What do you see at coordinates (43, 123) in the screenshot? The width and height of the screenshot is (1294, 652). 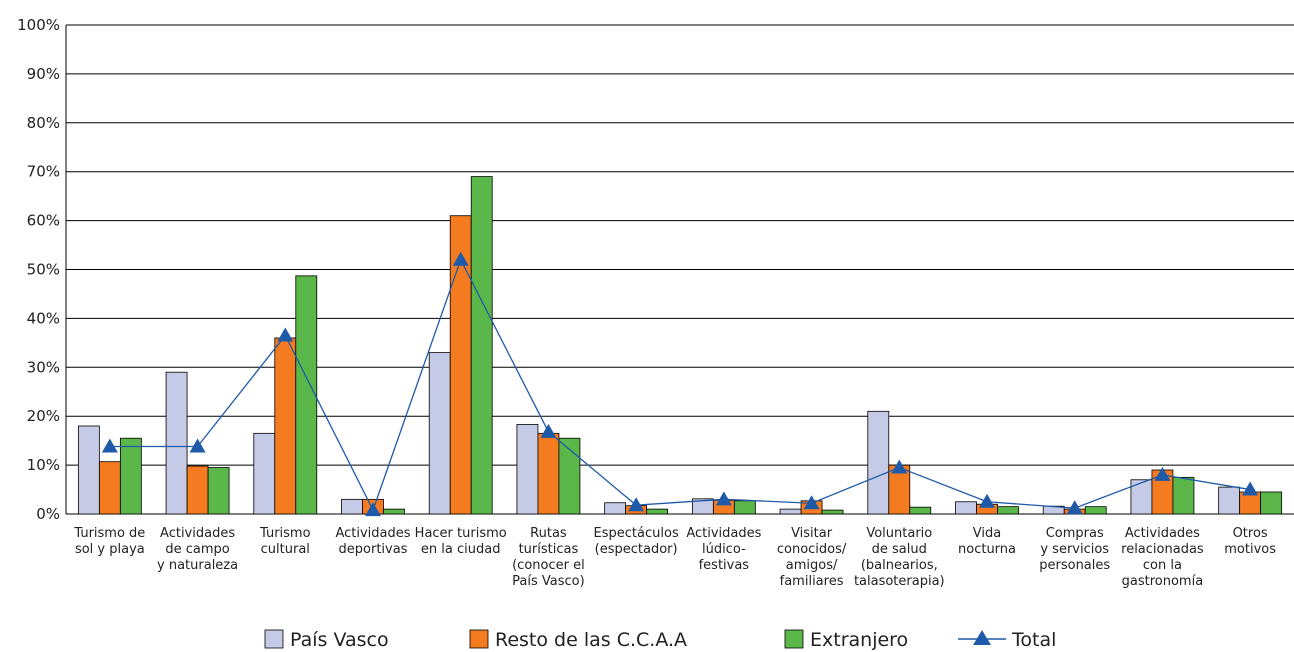 I see `y-tick-label: 80%` at bounding box center [43, 123].